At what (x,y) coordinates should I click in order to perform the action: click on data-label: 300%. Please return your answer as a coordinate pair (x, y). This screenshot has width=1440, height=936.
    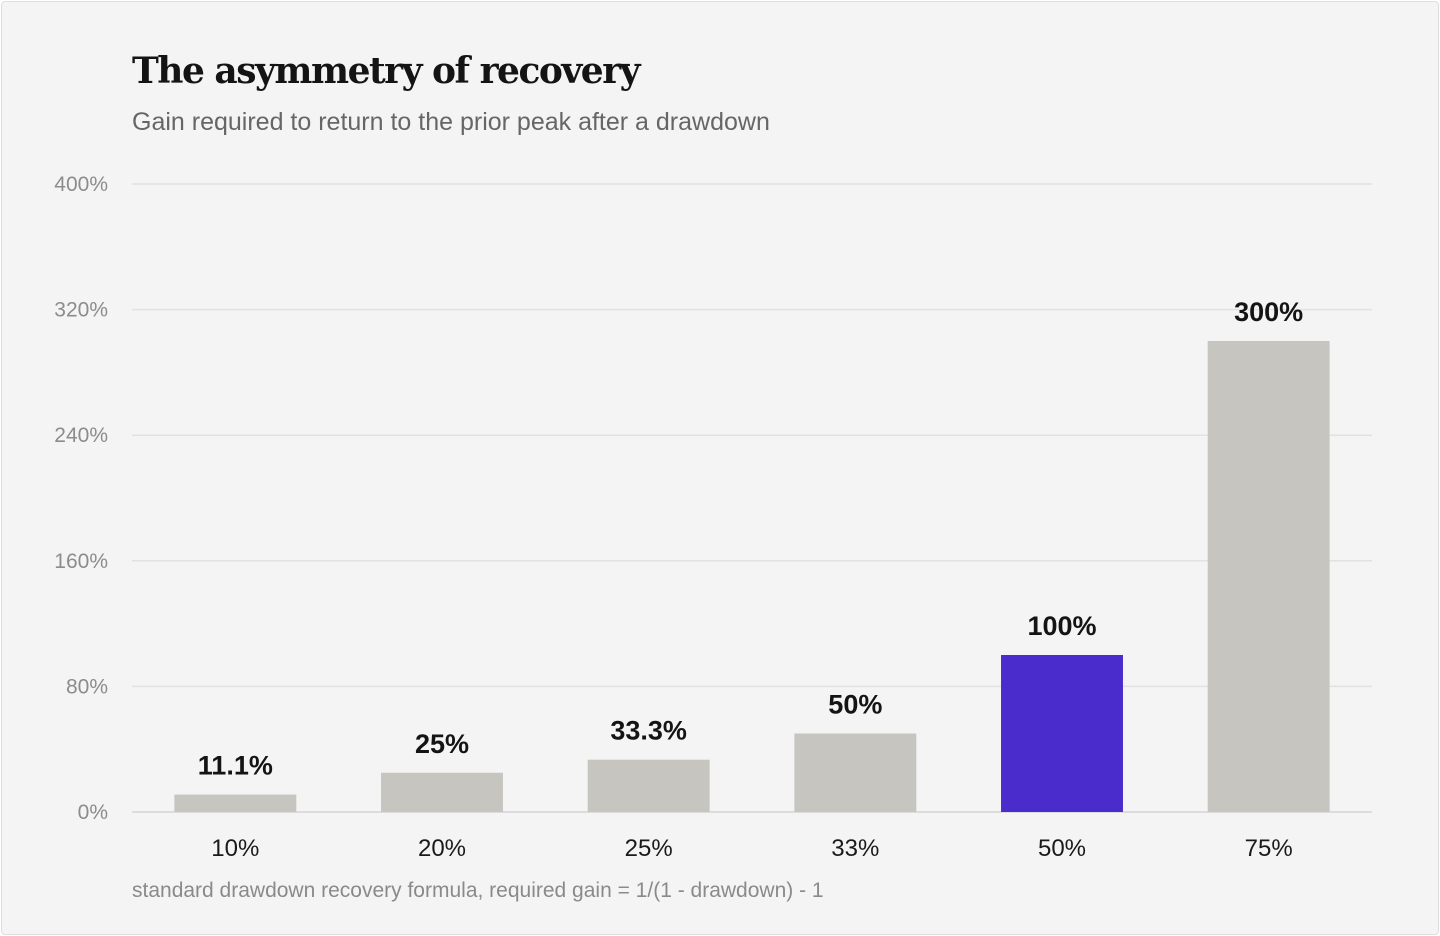
    Looking at the image, I should click on (1268, 312).